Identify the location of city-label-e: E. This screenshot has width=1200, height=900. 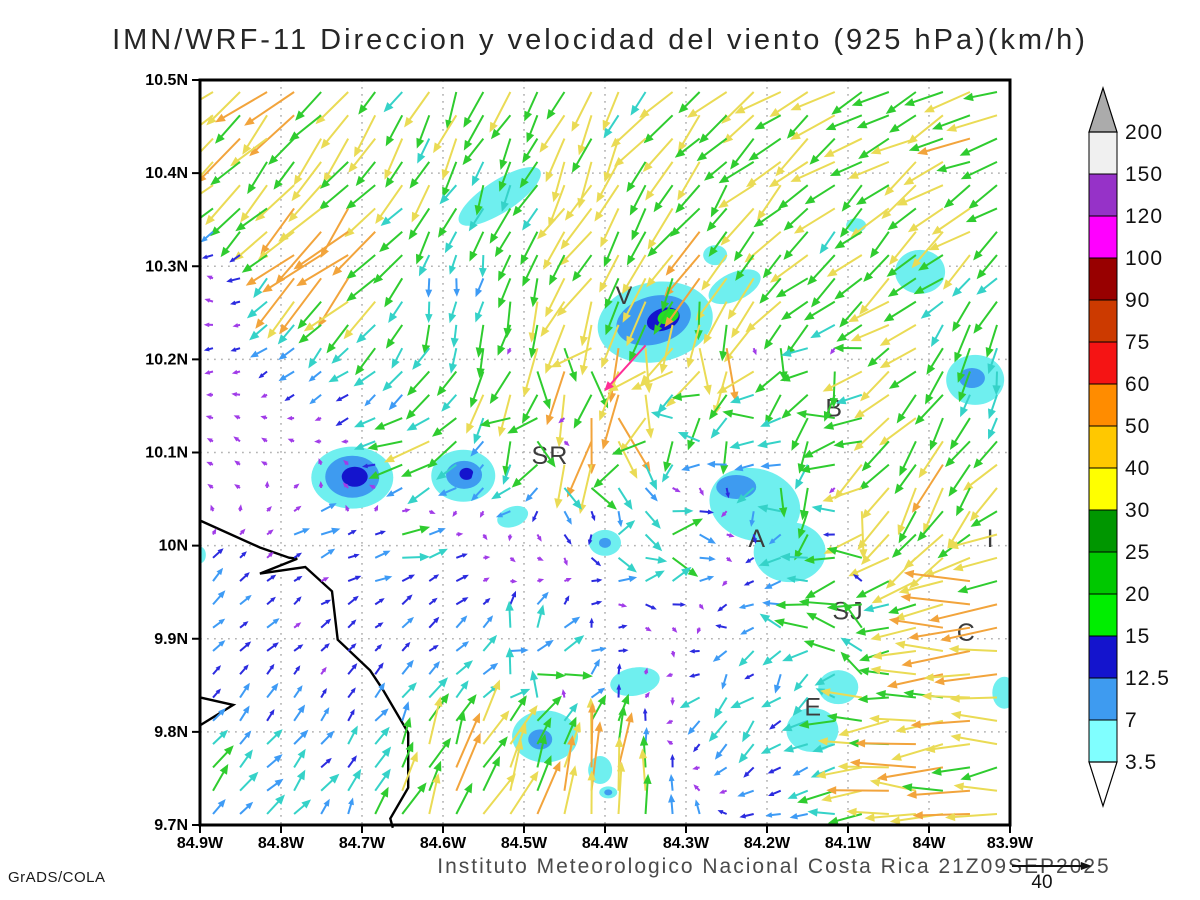
(813, 708).